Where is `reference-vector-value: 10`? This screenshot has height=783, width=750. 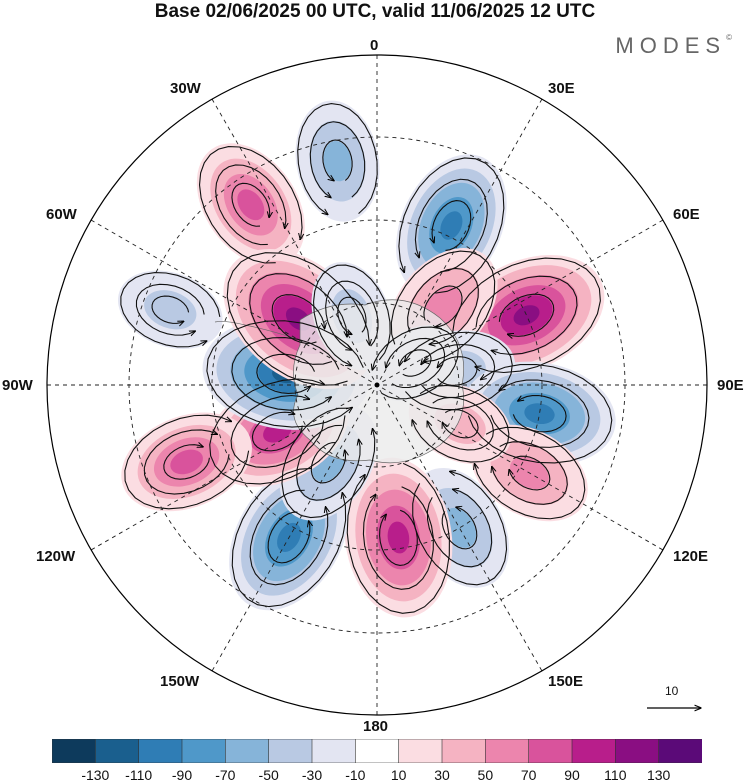 reference-vector-value: 10 is located at coordinates (672, 691).